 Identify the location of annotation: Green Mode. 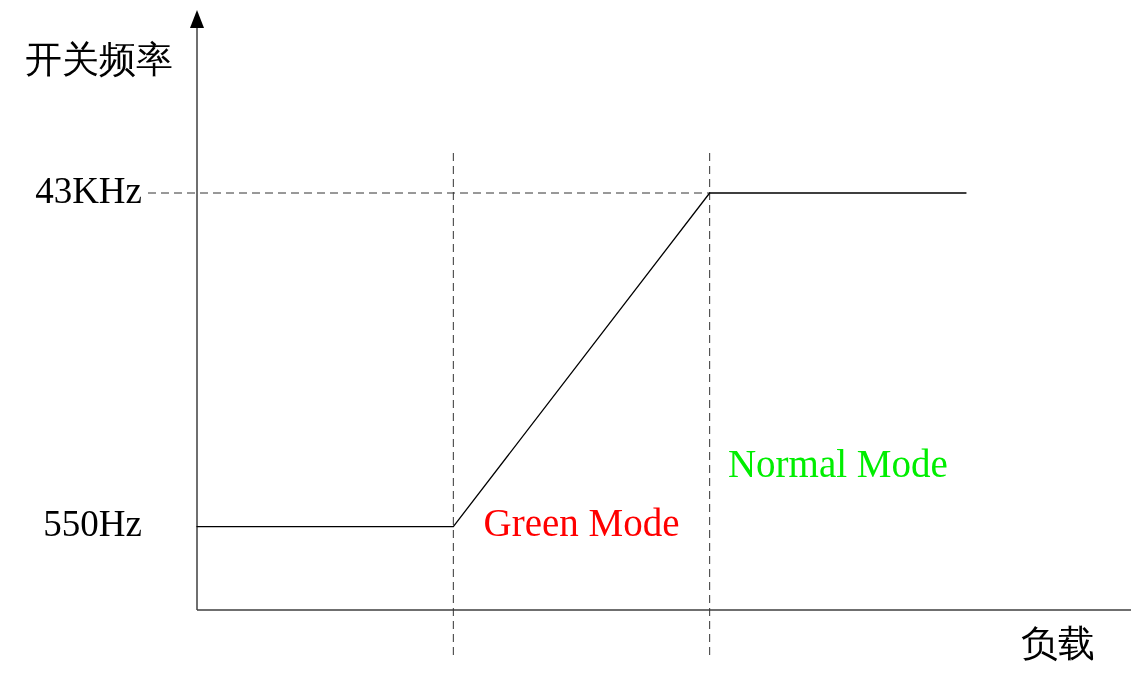
(581, 523).